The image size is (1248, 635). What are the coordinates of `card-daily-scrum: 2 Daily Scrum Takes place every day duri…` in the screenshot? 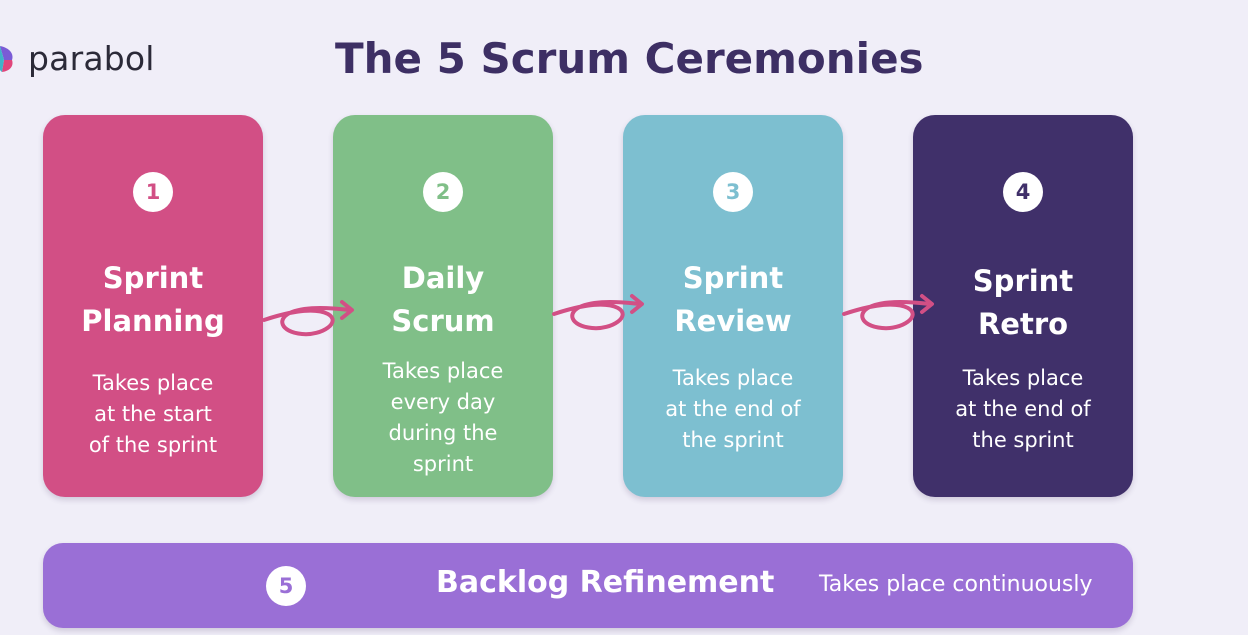 It's located at (443, 306).